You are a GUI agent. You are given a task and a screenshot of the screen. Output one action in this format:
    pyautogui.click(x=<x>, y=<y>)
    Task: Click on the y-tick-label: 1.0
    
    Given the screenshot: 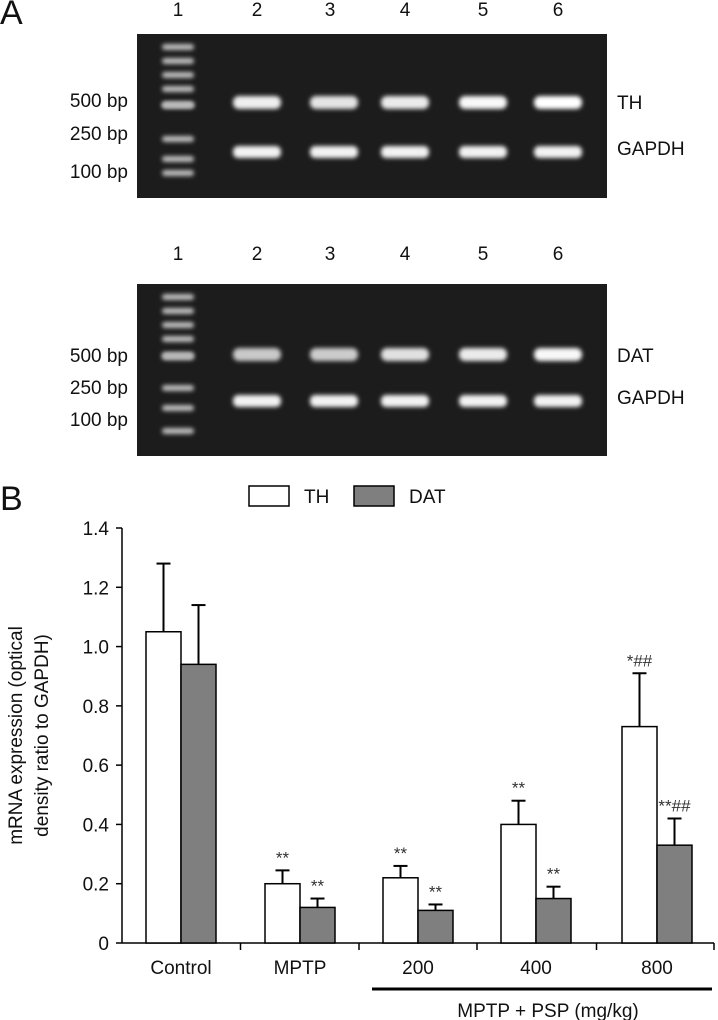 What is the action you would take?
    pyautogui.click(x=96, y=648)
    